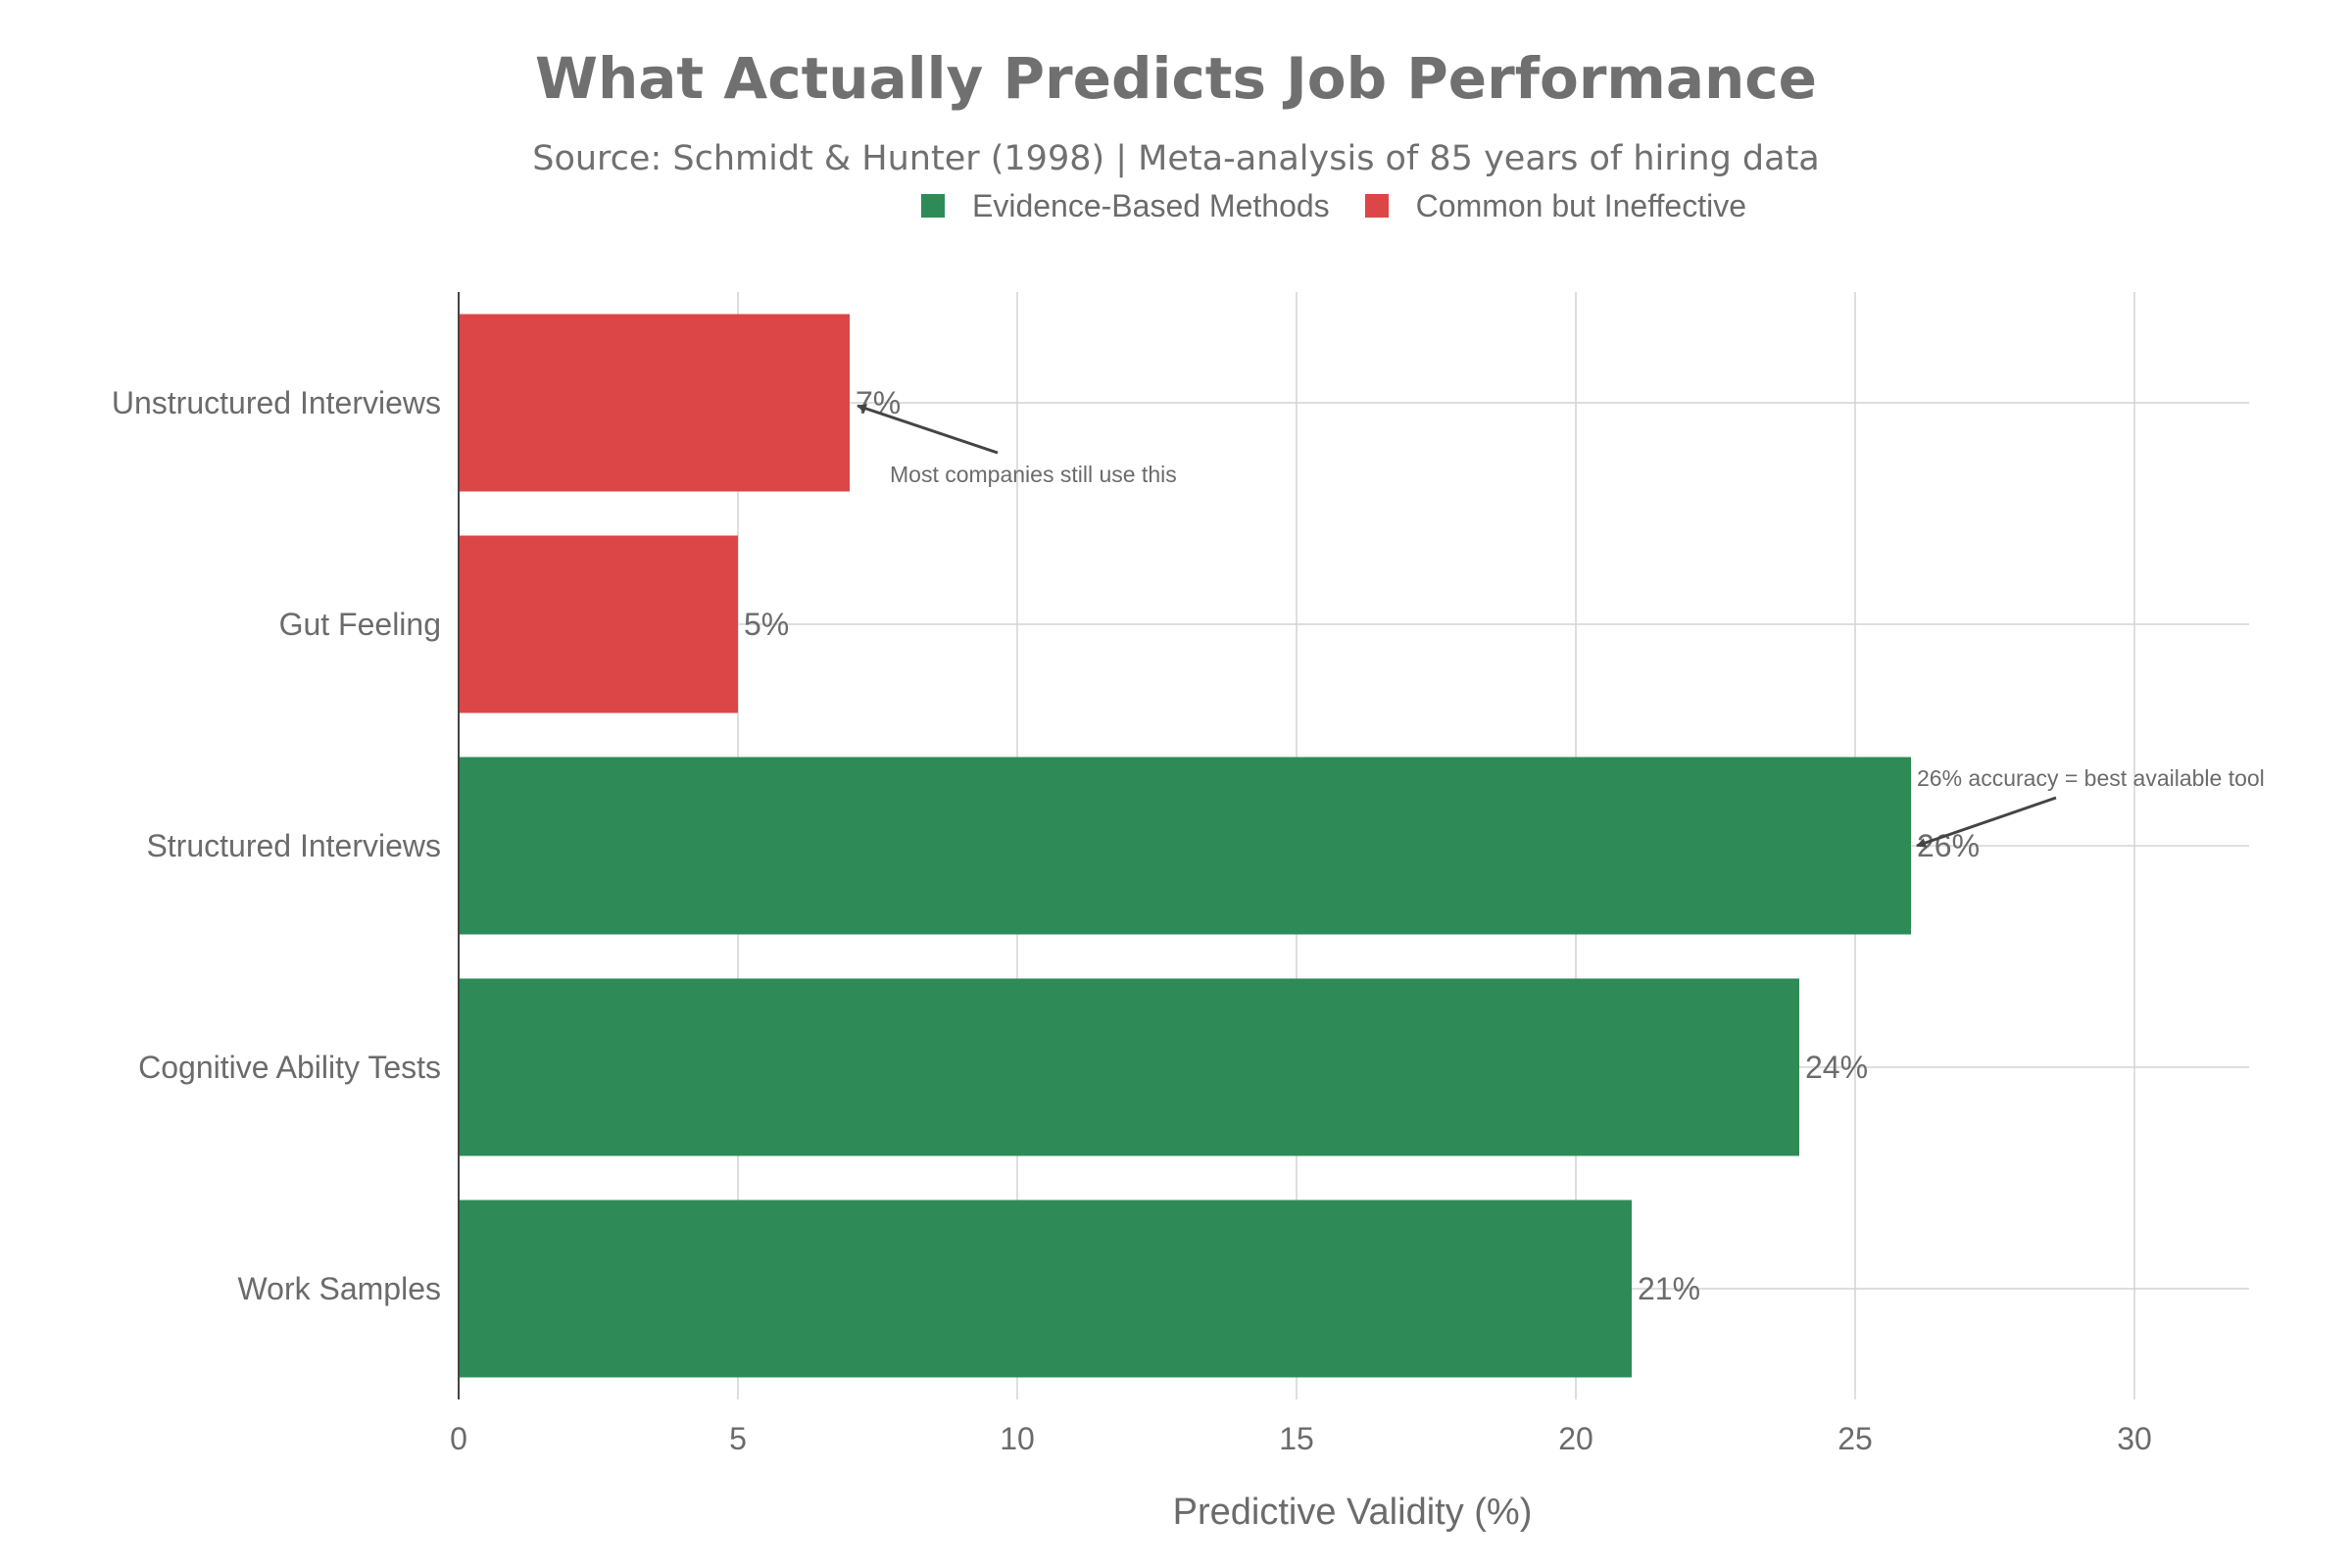 The height and width of the screenshot is (1568, 2352). What do you see at coordinates (1033, 474) in the screenshot?
I see `annotation-text: Most companies still use this` at bounding box center [1033, 474].